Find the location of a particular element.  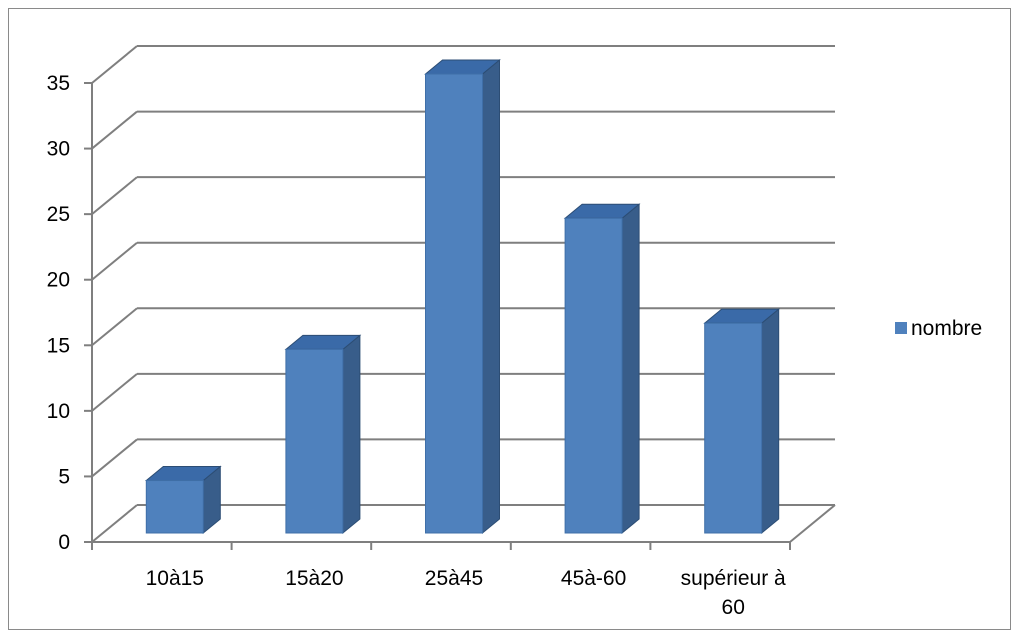

x-category-label: 15à20 is located at coordinates (314, 578).